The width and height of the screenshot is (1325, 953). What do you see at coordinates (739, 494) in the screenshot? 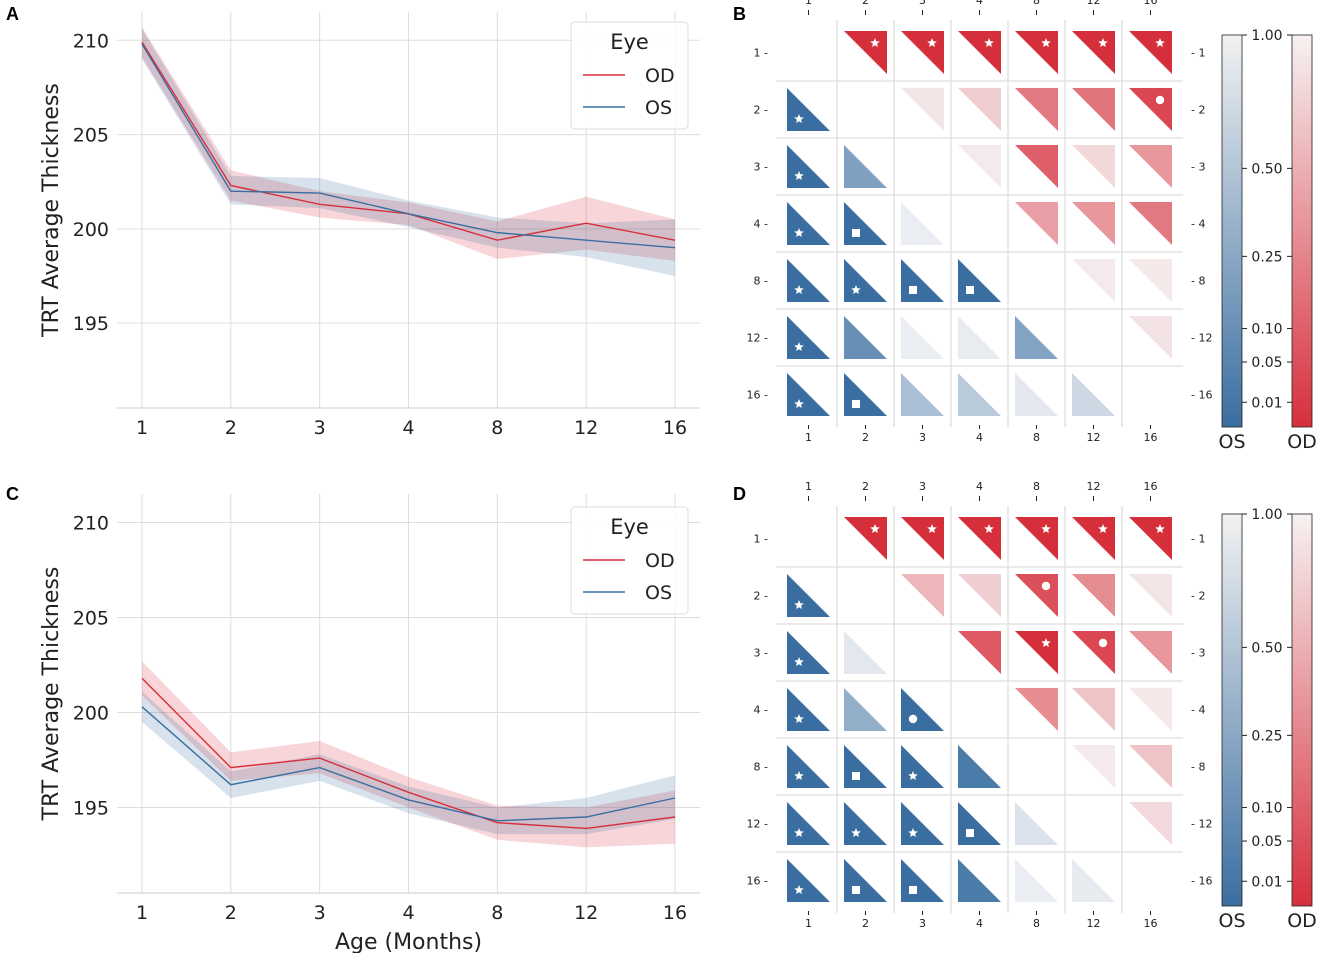
I see `panel-label-d: D` at bounding box center [739, 494].